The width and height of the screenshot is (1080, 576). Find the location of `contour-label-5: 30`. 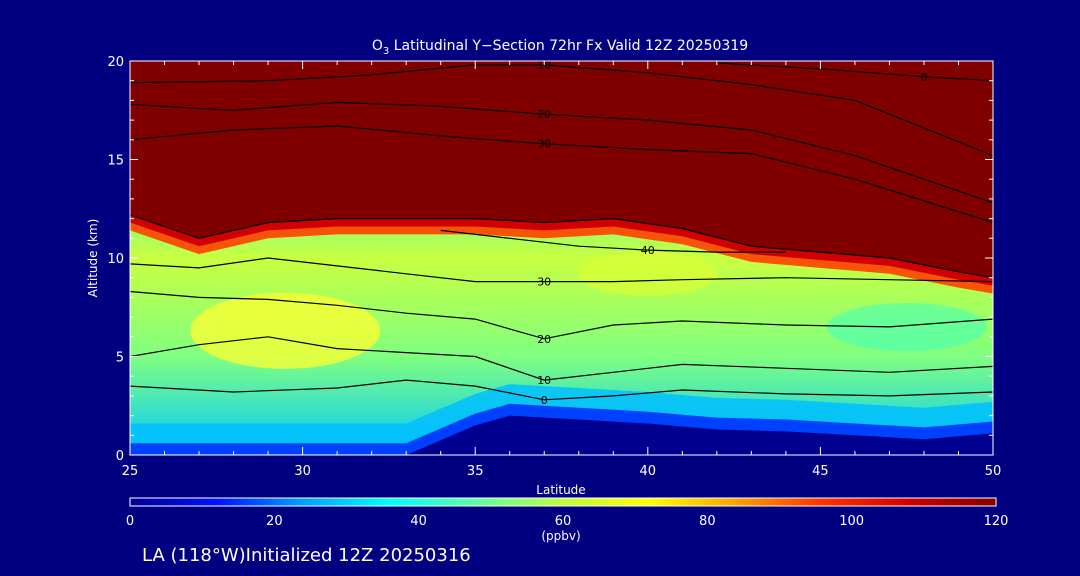

contour-label-5: 30 is located at coordinates (544, 144).